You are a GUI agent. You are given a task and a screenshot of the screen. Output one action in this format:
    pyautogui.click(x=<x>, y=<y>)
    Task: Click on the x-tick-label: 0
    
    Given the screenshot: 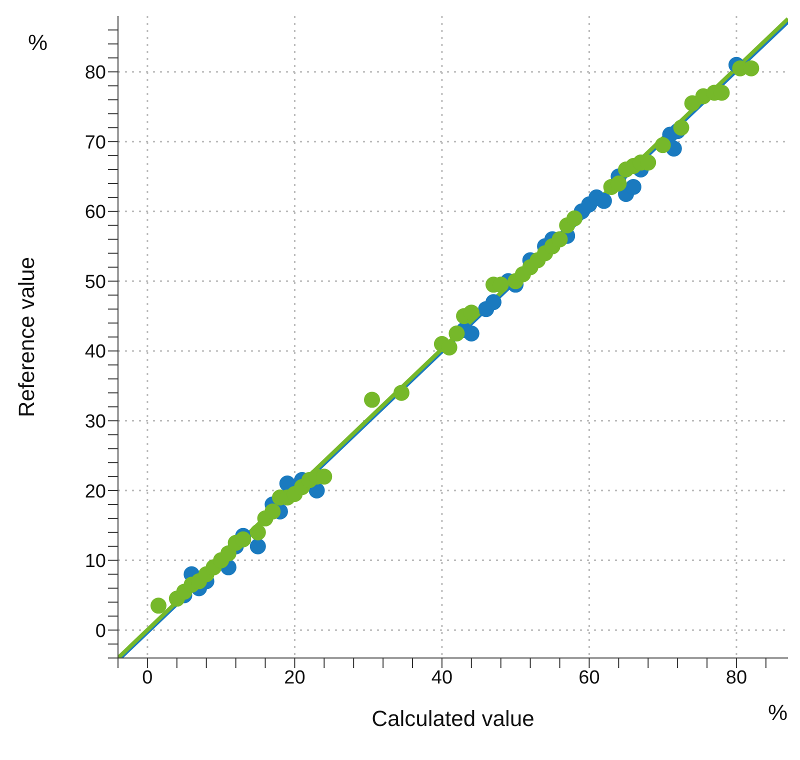 What is the action you would take?
    pyautogui.click(x=147, y=677)
    